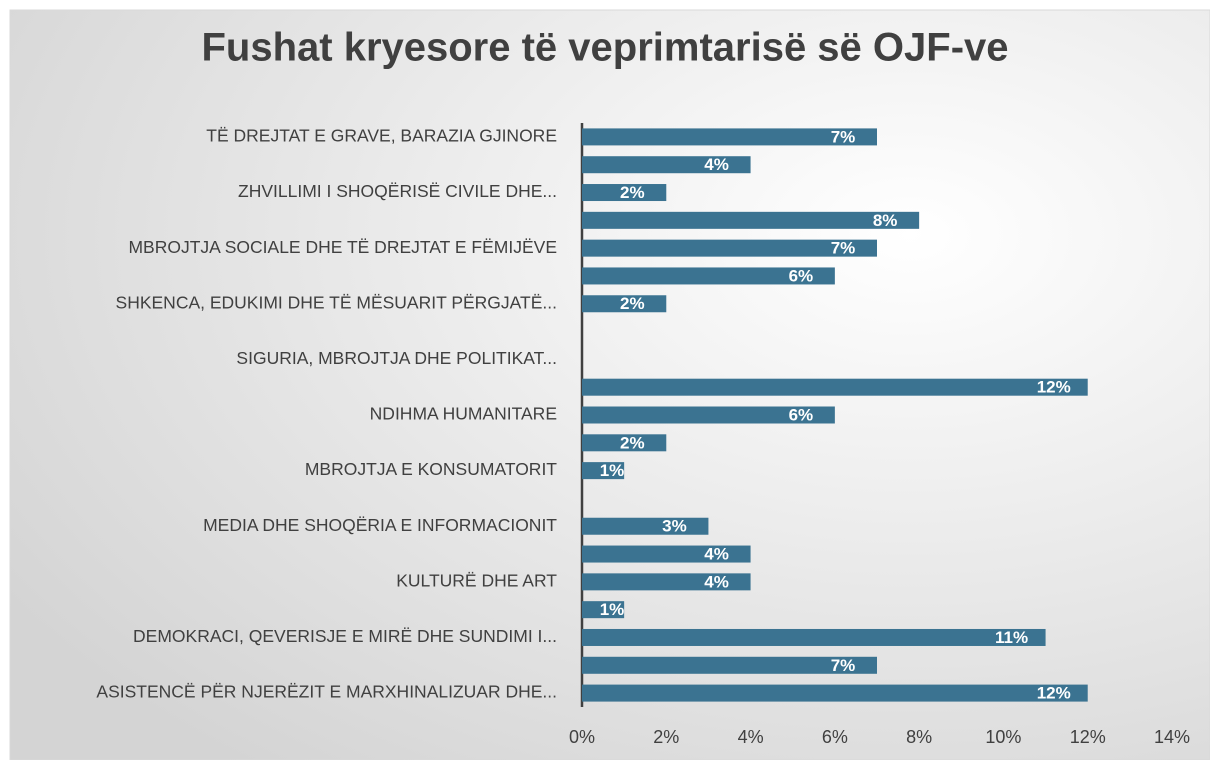 The width and height of the screenshot is (1210, 760). Describe the element at coordinates (835, 737) in the screenshot. I see `x-tick-label: 6%` at that location.